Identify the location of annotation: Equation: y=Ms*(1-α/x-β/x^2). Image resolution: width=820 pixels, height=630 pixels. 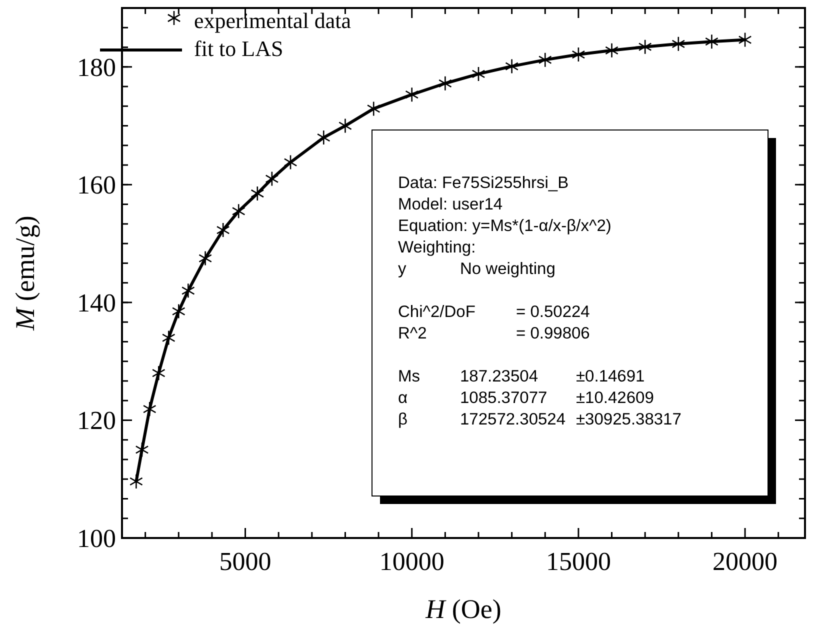
(505, 226).